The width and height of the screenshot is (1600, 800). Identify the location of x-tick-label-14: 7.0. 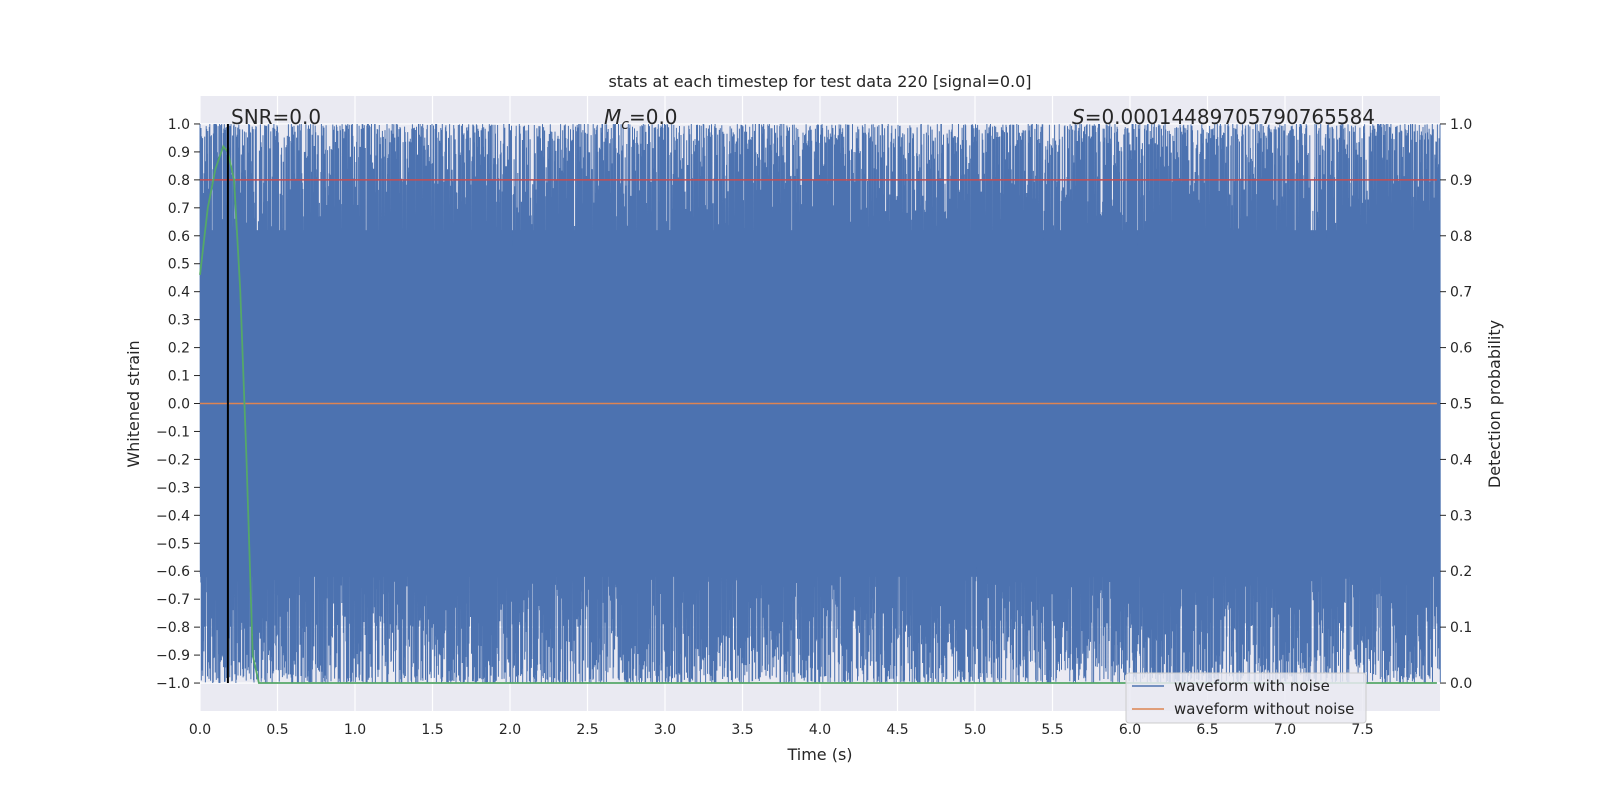
(1285, 730).